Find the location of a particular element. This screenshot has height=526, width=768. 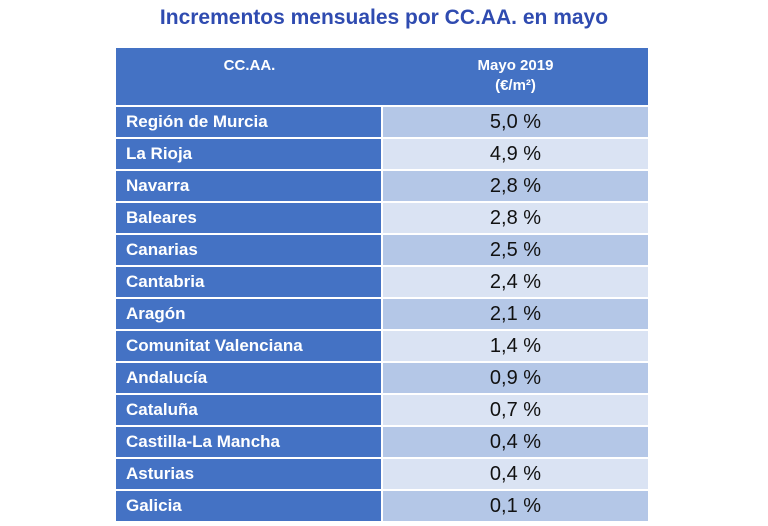

region-cell: Cataluña is located at coordinates (249, 410).